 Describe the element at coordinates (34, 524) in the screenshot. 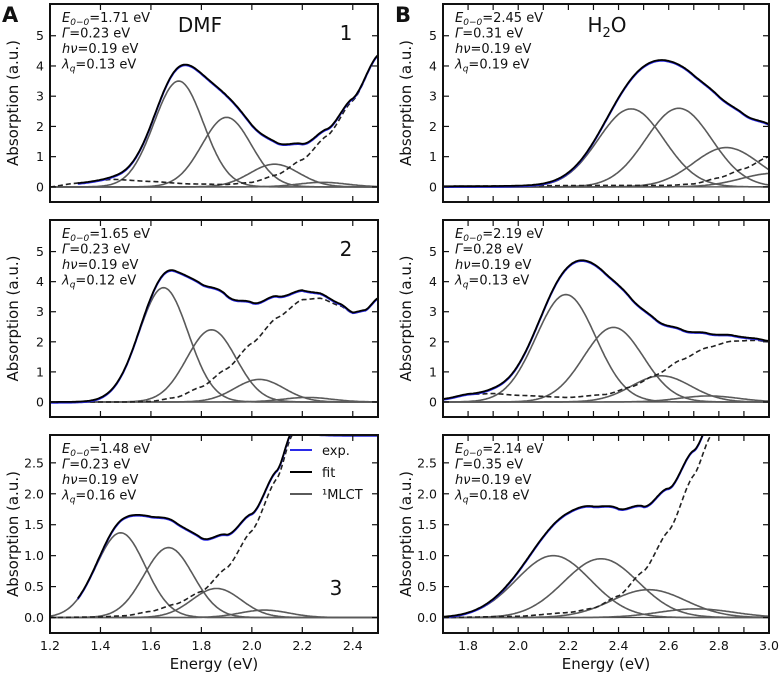

I see `y-tick-label: 1.5` at that location.